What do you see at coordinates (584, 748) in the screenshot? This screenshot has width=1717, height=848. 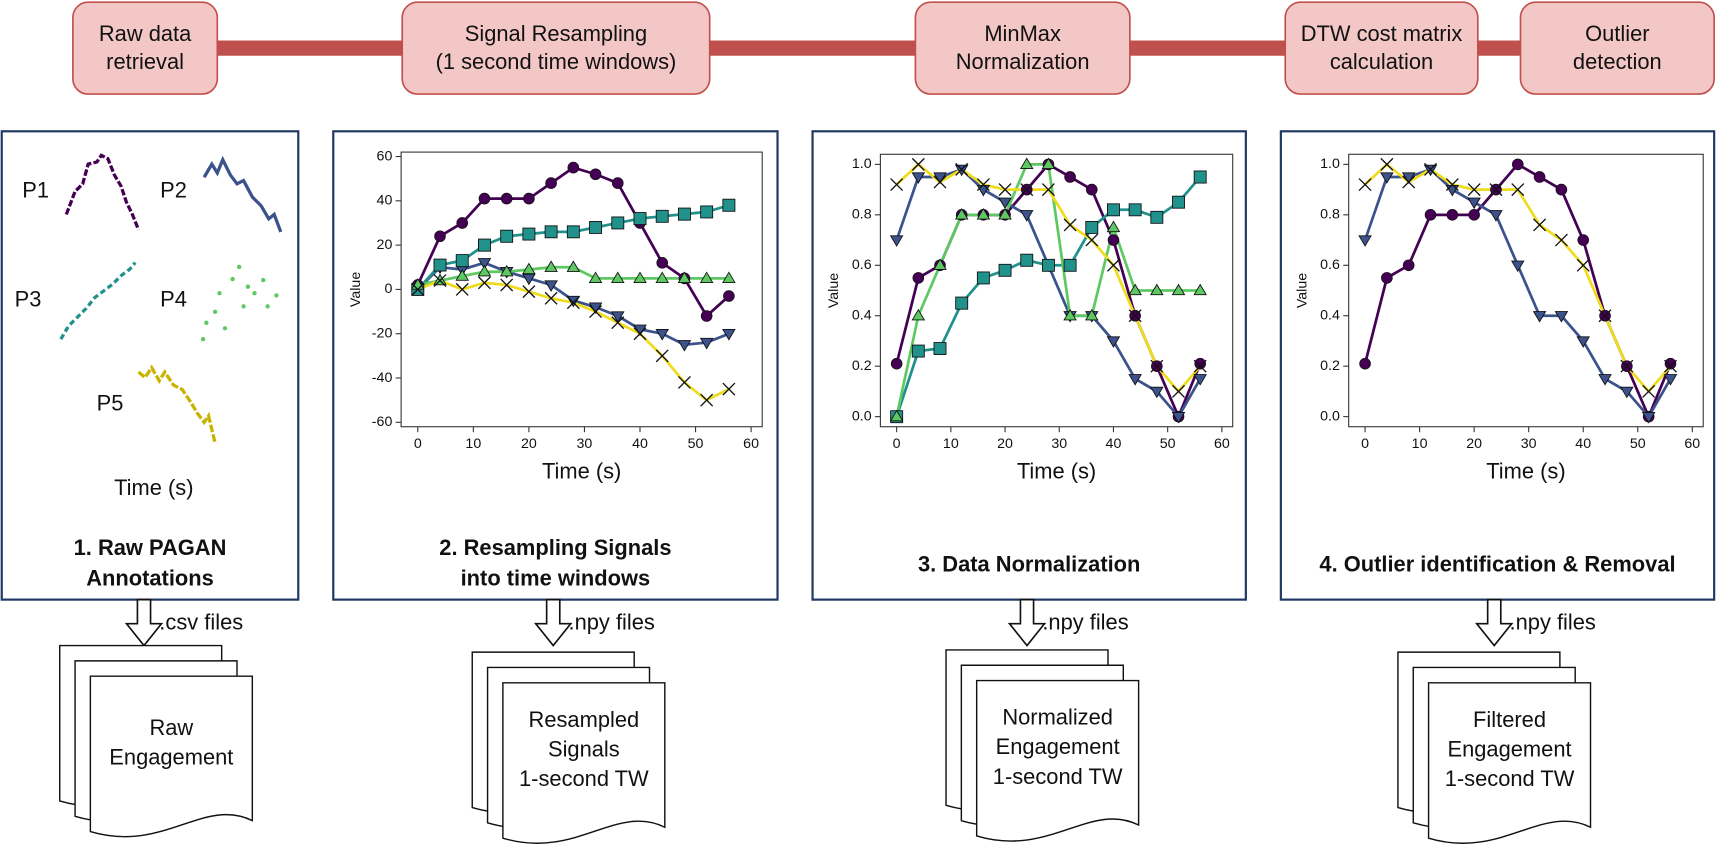 I see `document-label: Signals` at bounding box center [584, 748].